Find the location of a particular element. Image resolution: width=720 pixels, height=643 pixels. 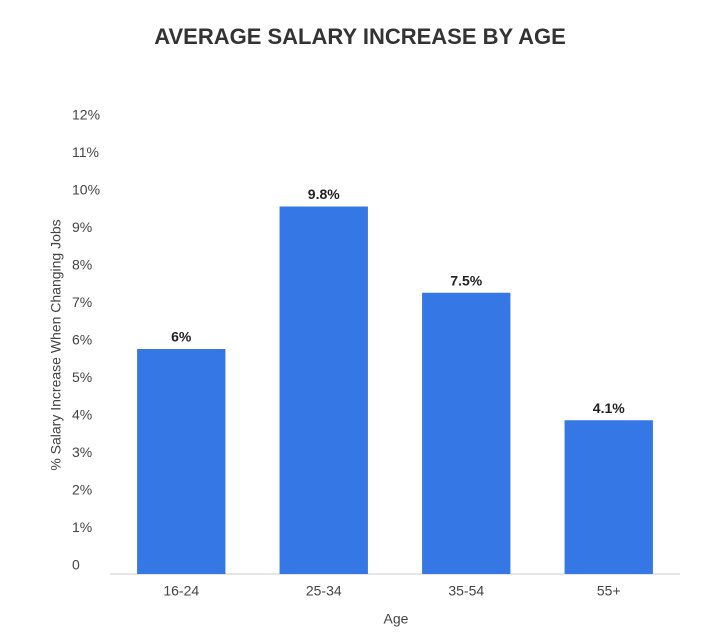

y-tick-label: 12% is located at coordinates (86, 115).